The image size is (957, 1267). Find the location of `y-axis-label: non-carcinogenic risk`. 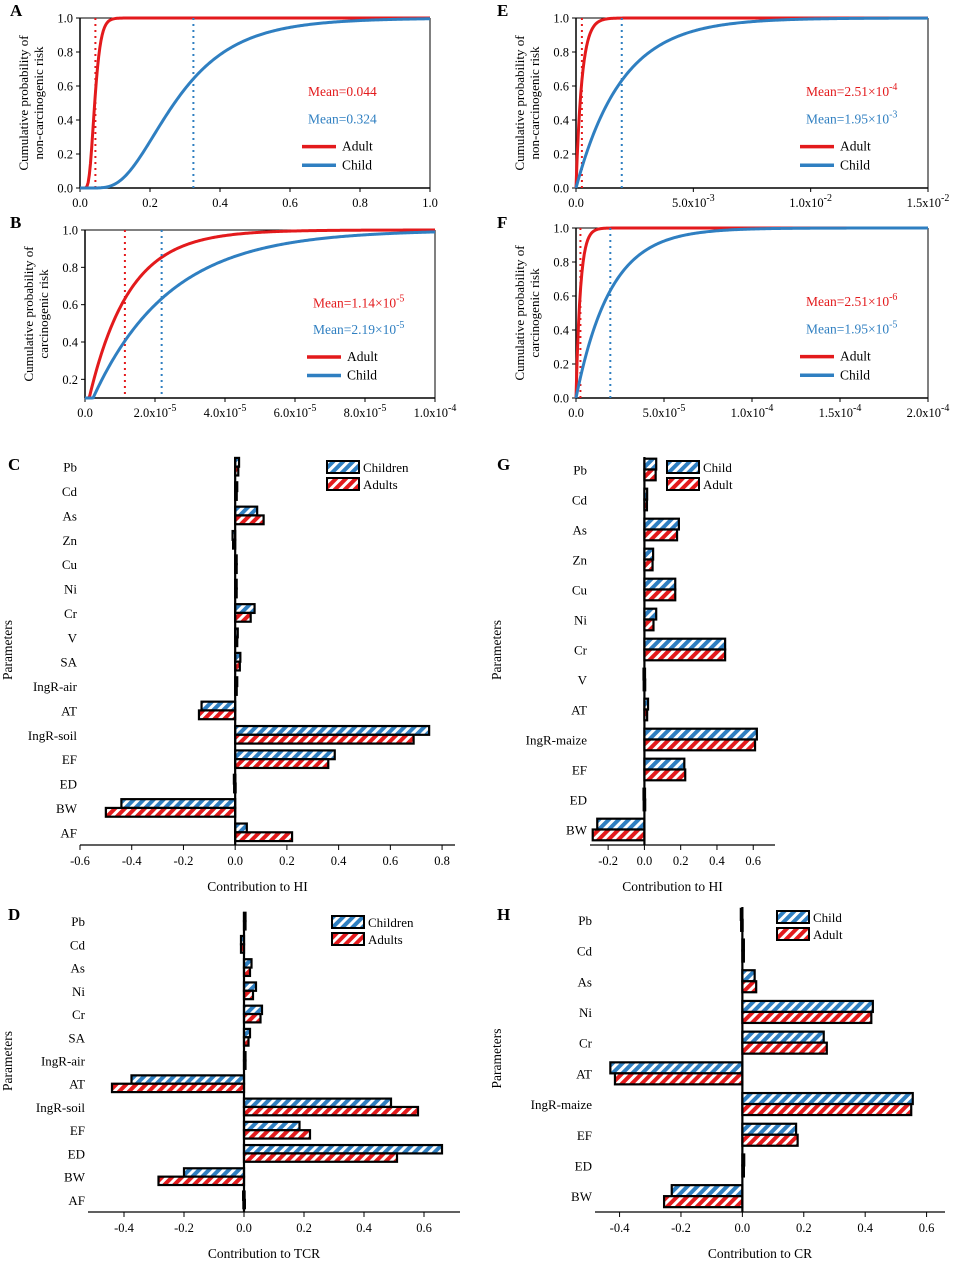

y-axis-label: non-carcinogenic risk is located at coordinates (38, 102).